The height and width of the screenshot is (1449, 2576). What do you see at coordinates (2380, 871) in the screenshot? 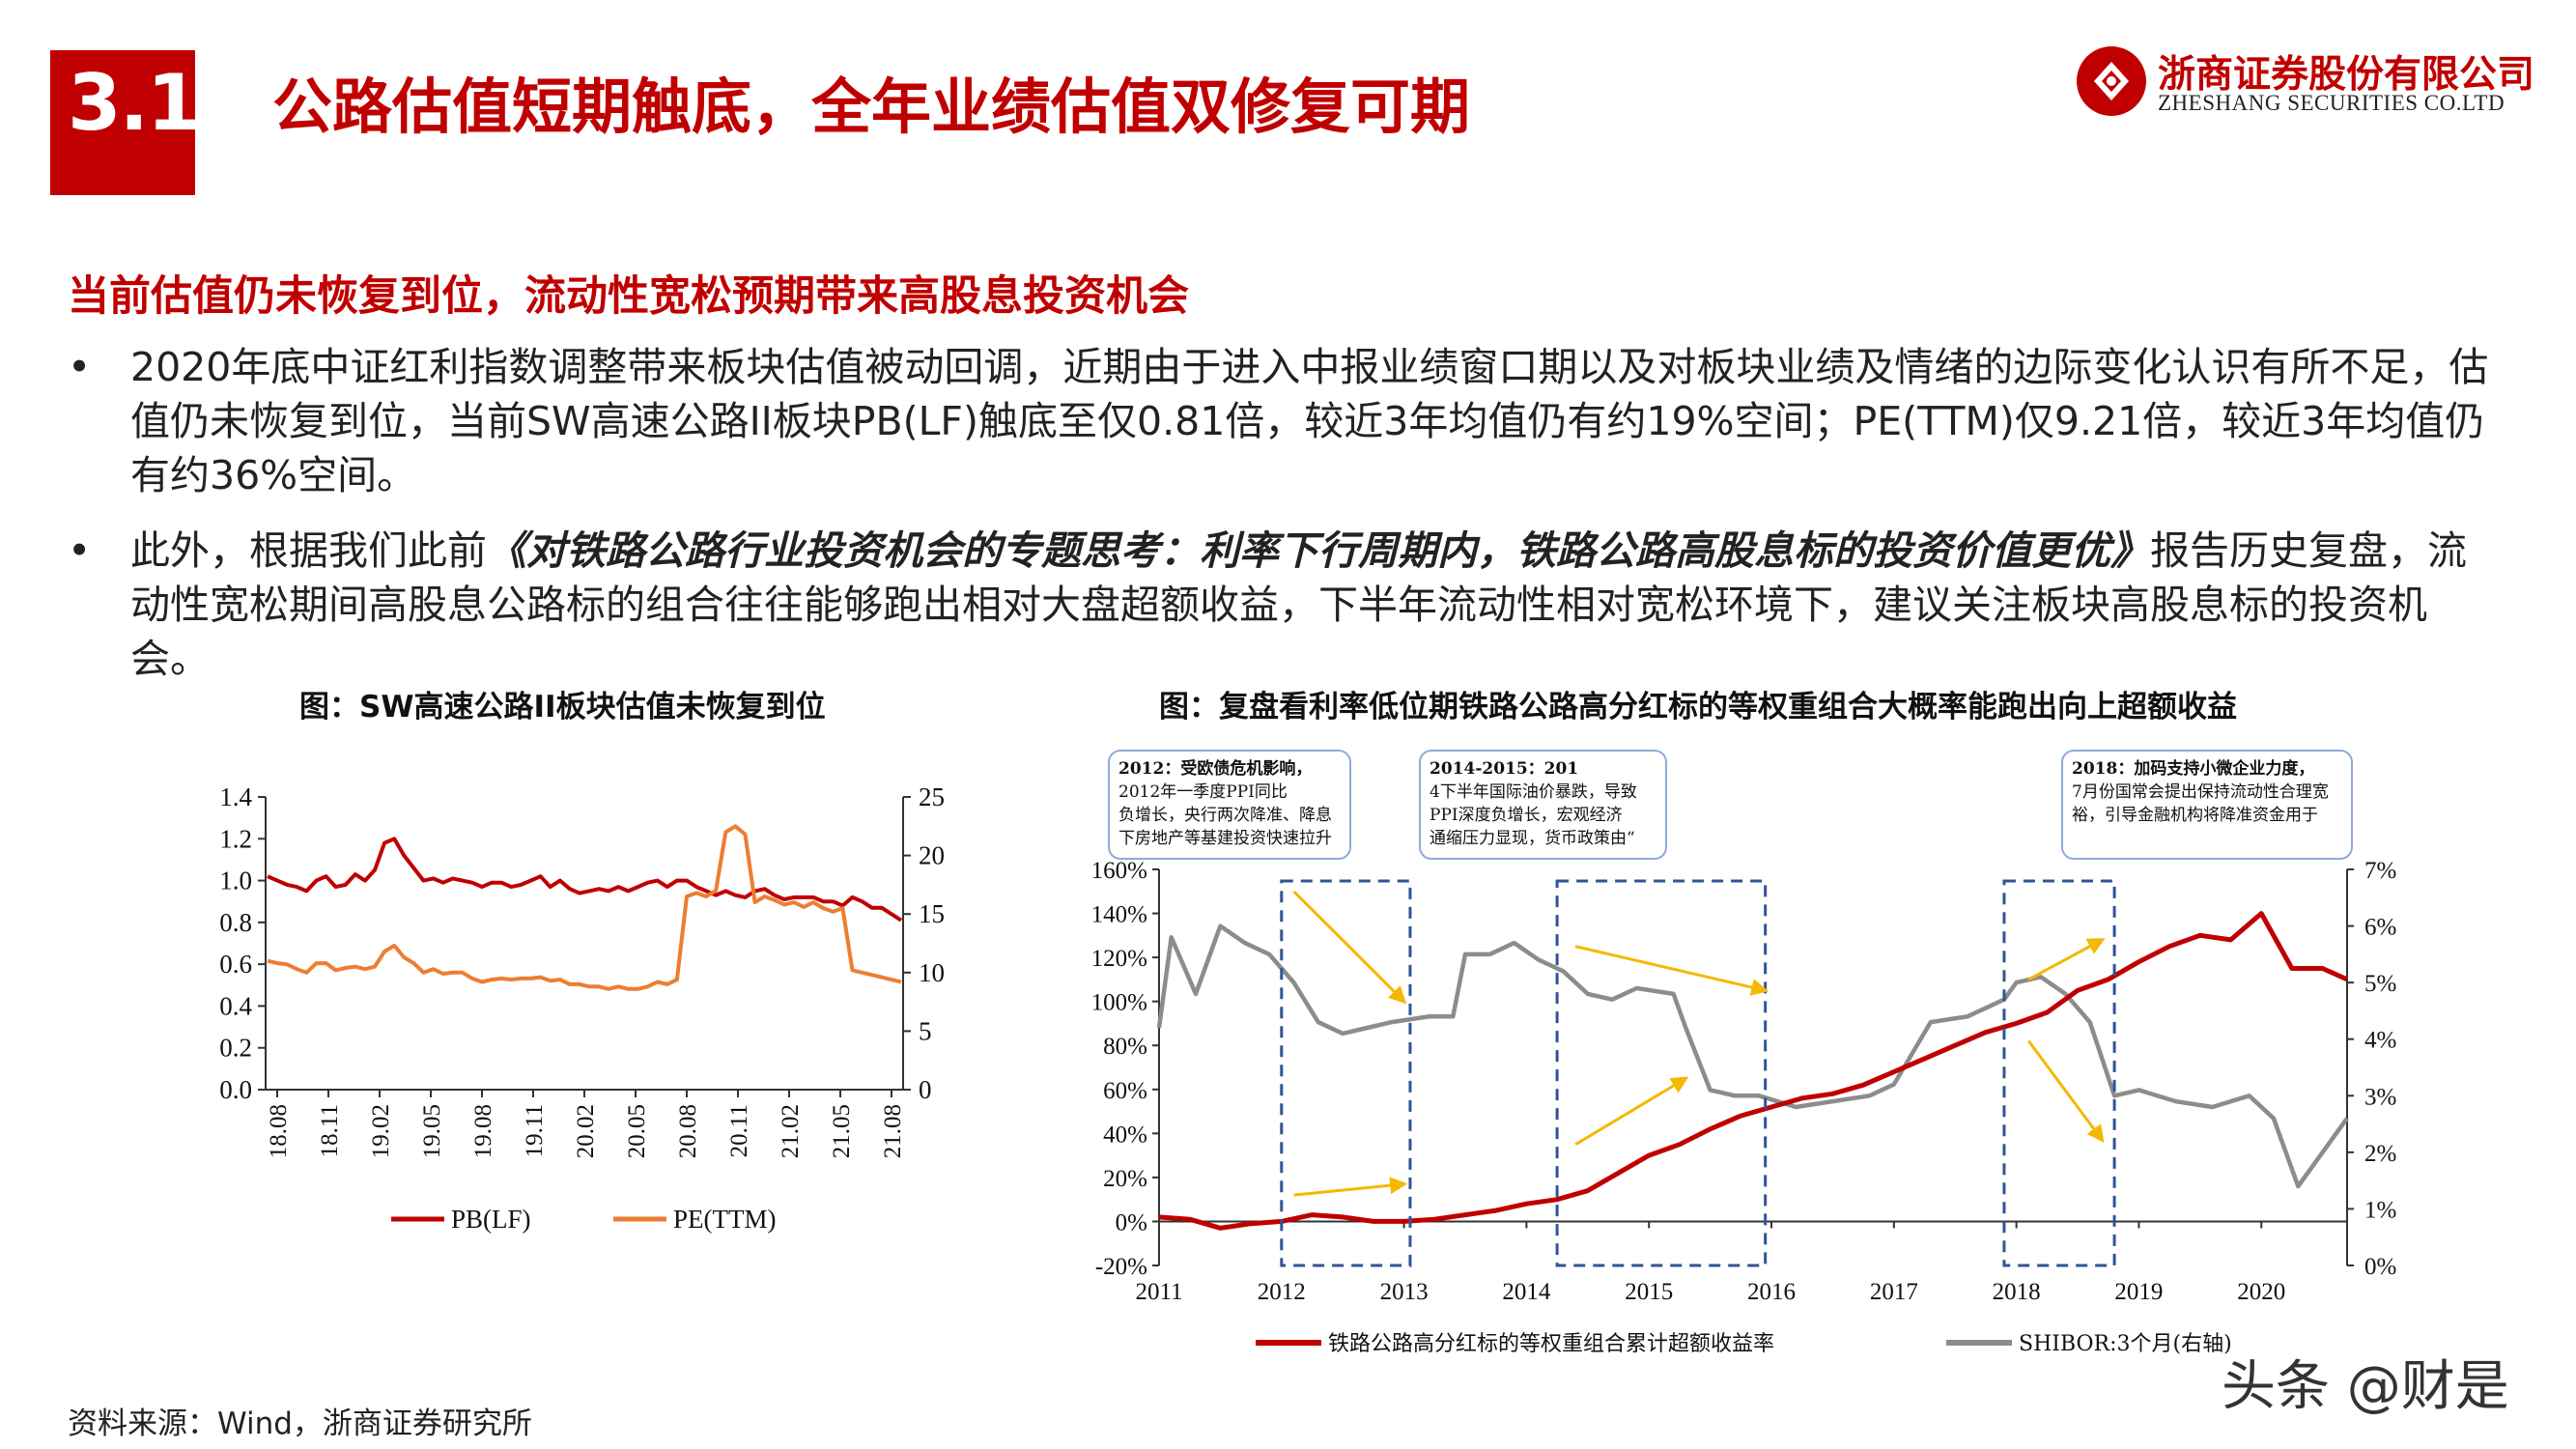
I see `y-tick-label-right: 7%` at bounding box center [2380, 871].